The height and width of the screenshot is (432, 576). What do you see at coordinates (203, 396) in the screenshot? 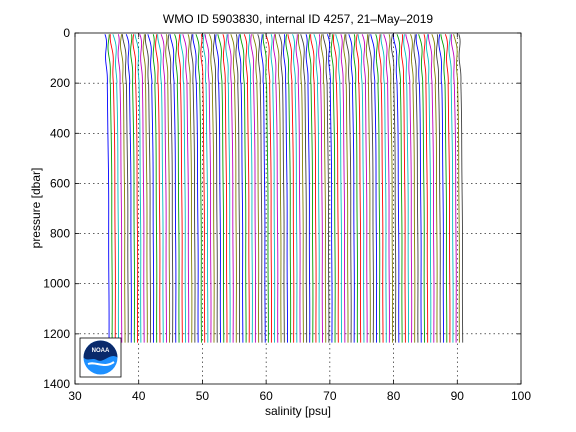
I see `x-tick-label: 50` at bounding box center [203, 396].